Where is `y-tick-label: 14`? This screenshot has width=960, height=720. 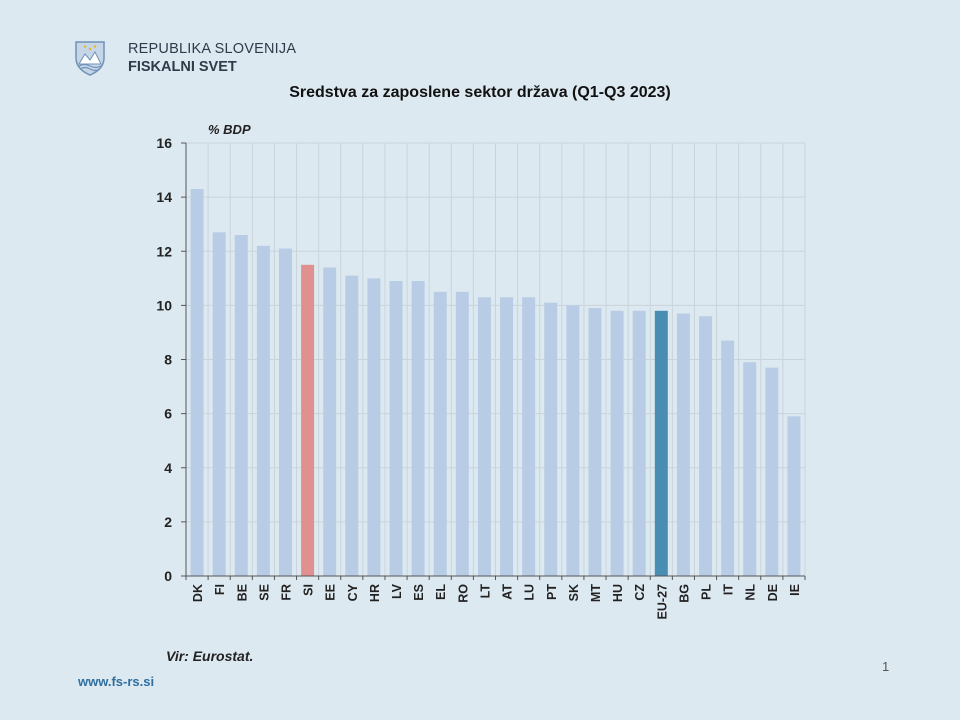 y-tick-label: 14 is located at coordinates (164, 197).